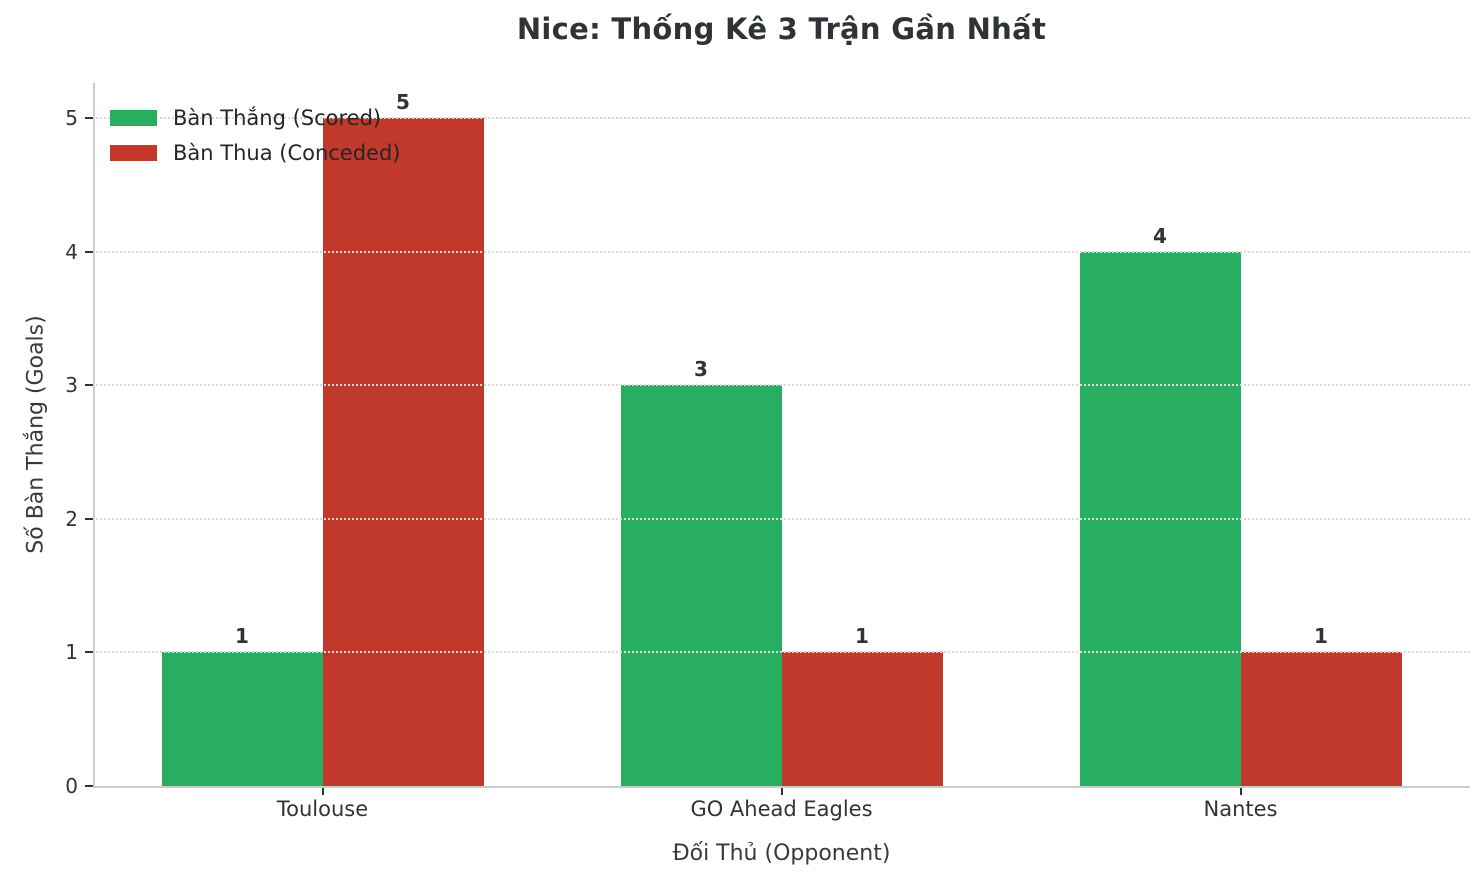 This screenshot has width=1482, height=884. I want to click on bar-conceded-go-ahead-eagles, so click(862, 719).